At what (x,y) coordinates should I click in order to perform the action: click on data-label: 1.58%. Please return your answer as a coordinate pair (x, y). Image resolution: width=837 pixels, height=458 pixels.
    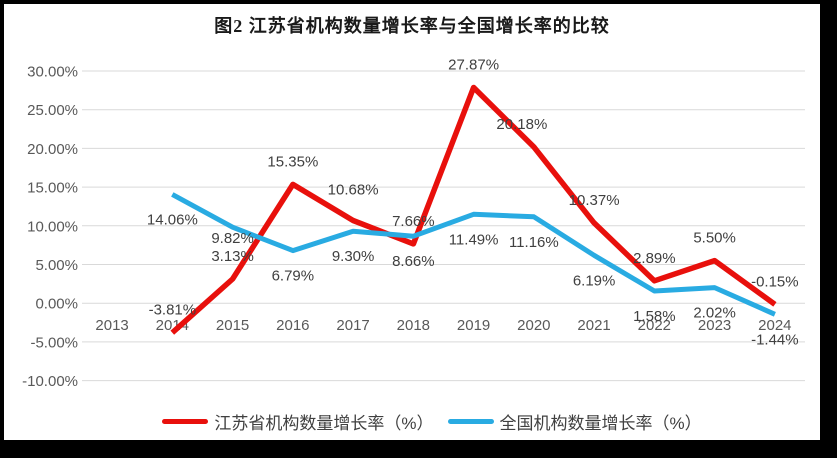
    Looking at the image, I should click on (654, 316).